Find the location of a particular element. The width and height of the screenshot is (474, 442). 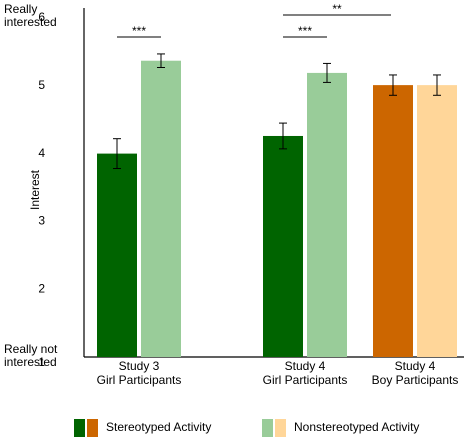

legend-label: Nonstereotyped Activity is located at coordinates (356, 427).